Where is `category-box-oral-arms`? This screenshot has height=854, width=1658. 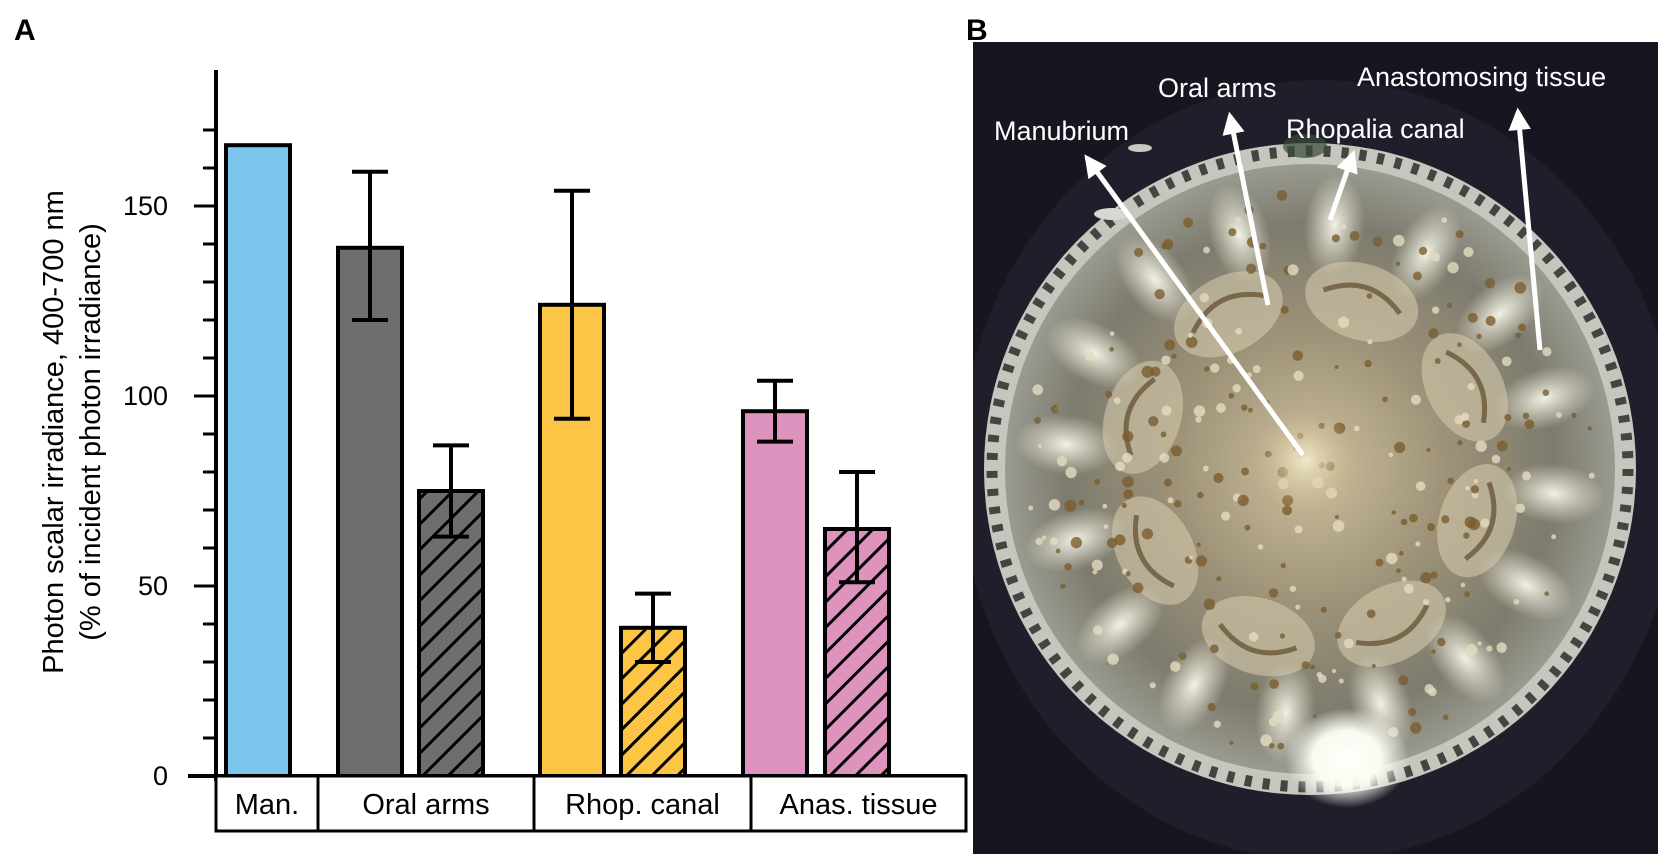 category-box-oral-arms is located at coordinates (426, 803).